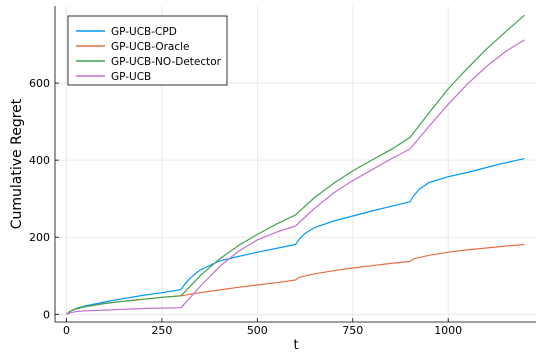  I want to click on x-tick-label: 500, so click(257, 330).